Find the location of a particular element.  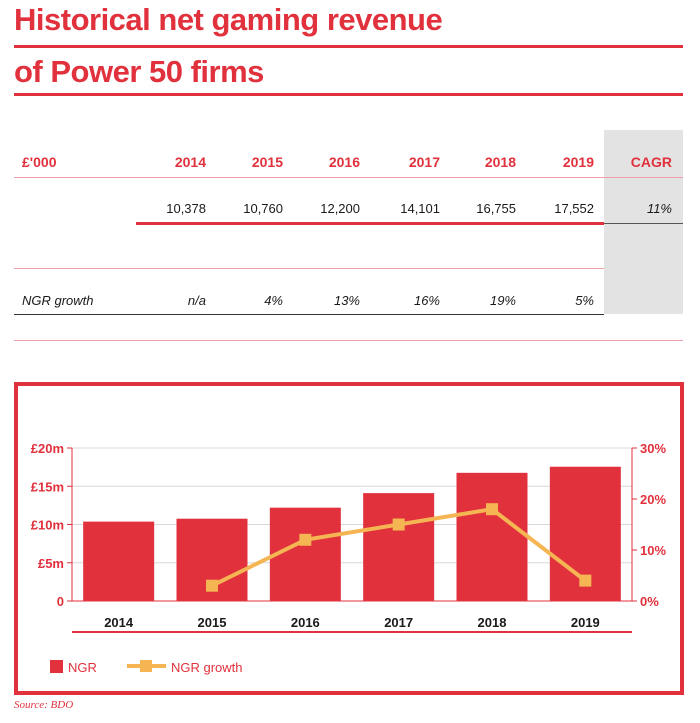

legend-label-ngr: NGR is located at coordinates (82, 667).